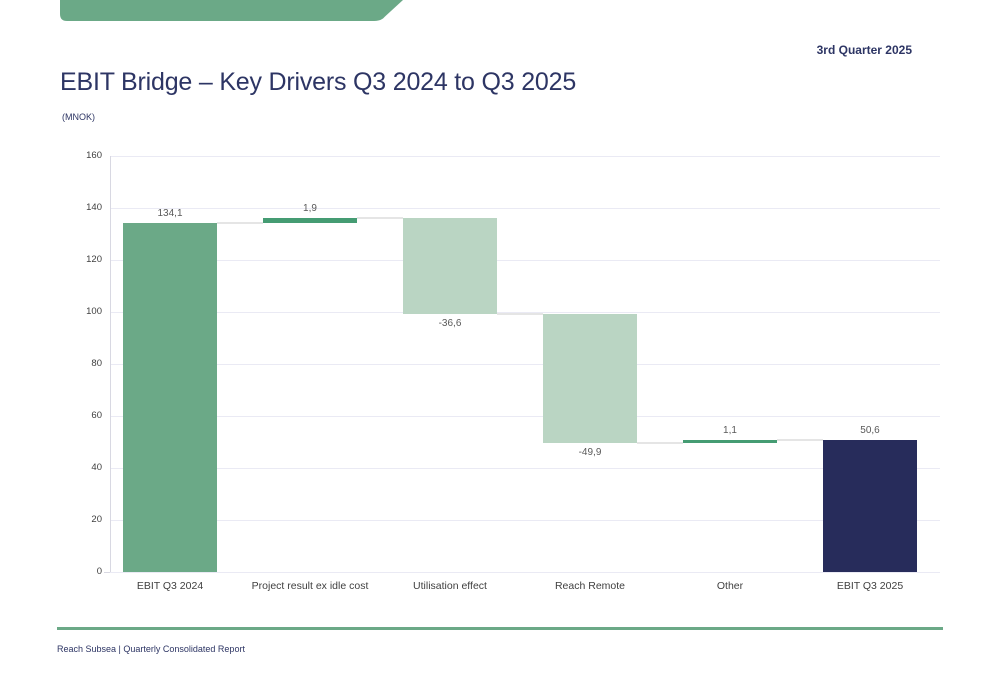 The width and height of the screenshot is (1000, 685). What do you see at coordinates (107, 572) in the screenshot?
I see `y-axis-tick` at bounding box center [107, 572].